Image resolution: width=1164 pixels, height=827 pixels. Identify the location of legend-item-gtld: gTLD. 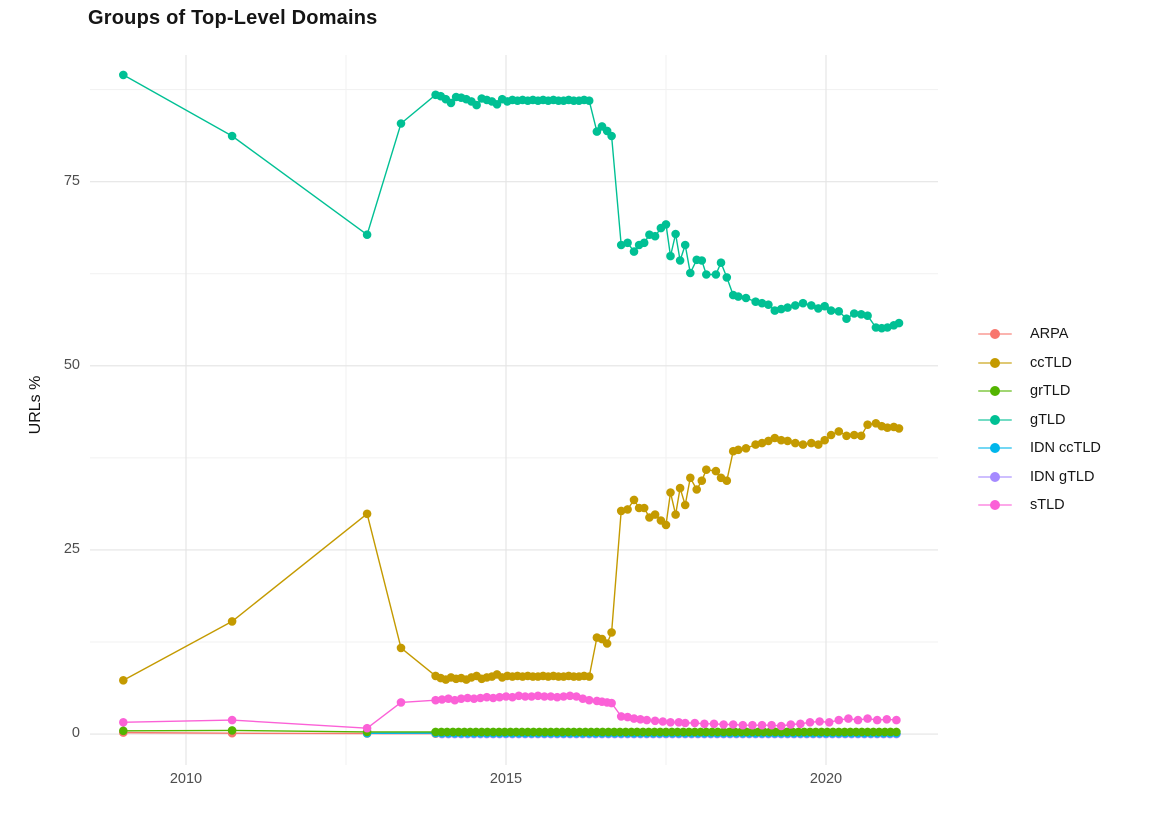
(1033, 420).